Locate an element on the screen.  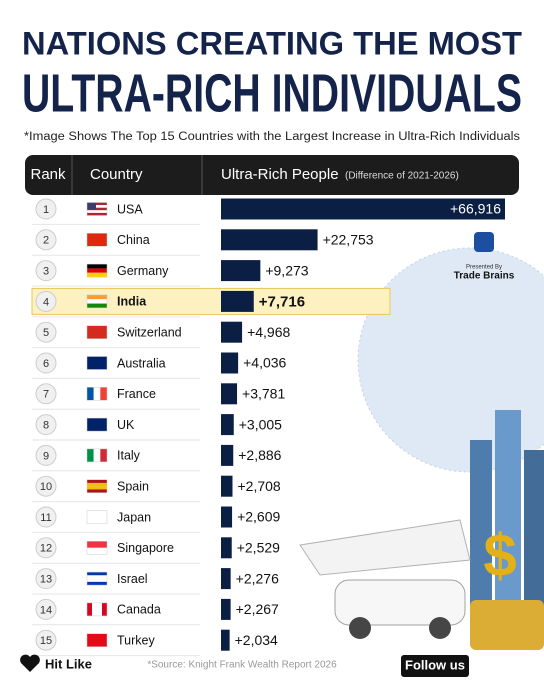
follow-button is located at coordinates (435, 666).